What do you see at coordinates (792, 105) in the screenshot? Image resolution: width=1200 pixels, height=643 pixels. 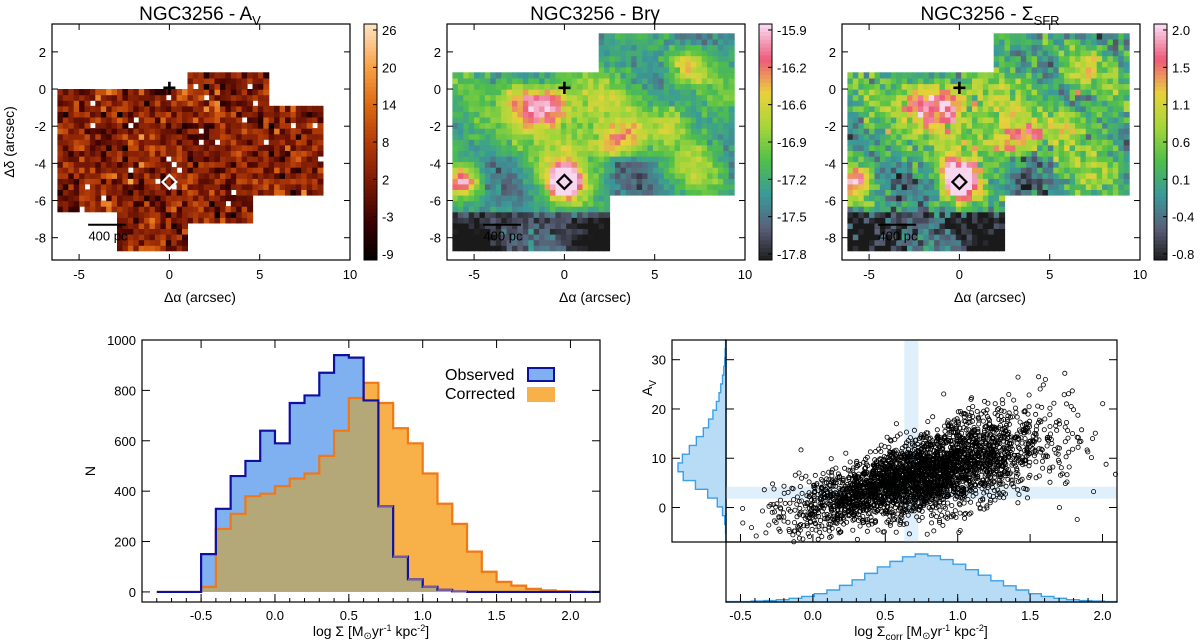 I see `colorbar-tick-label: -16.6` at bounding box center [792, 105].